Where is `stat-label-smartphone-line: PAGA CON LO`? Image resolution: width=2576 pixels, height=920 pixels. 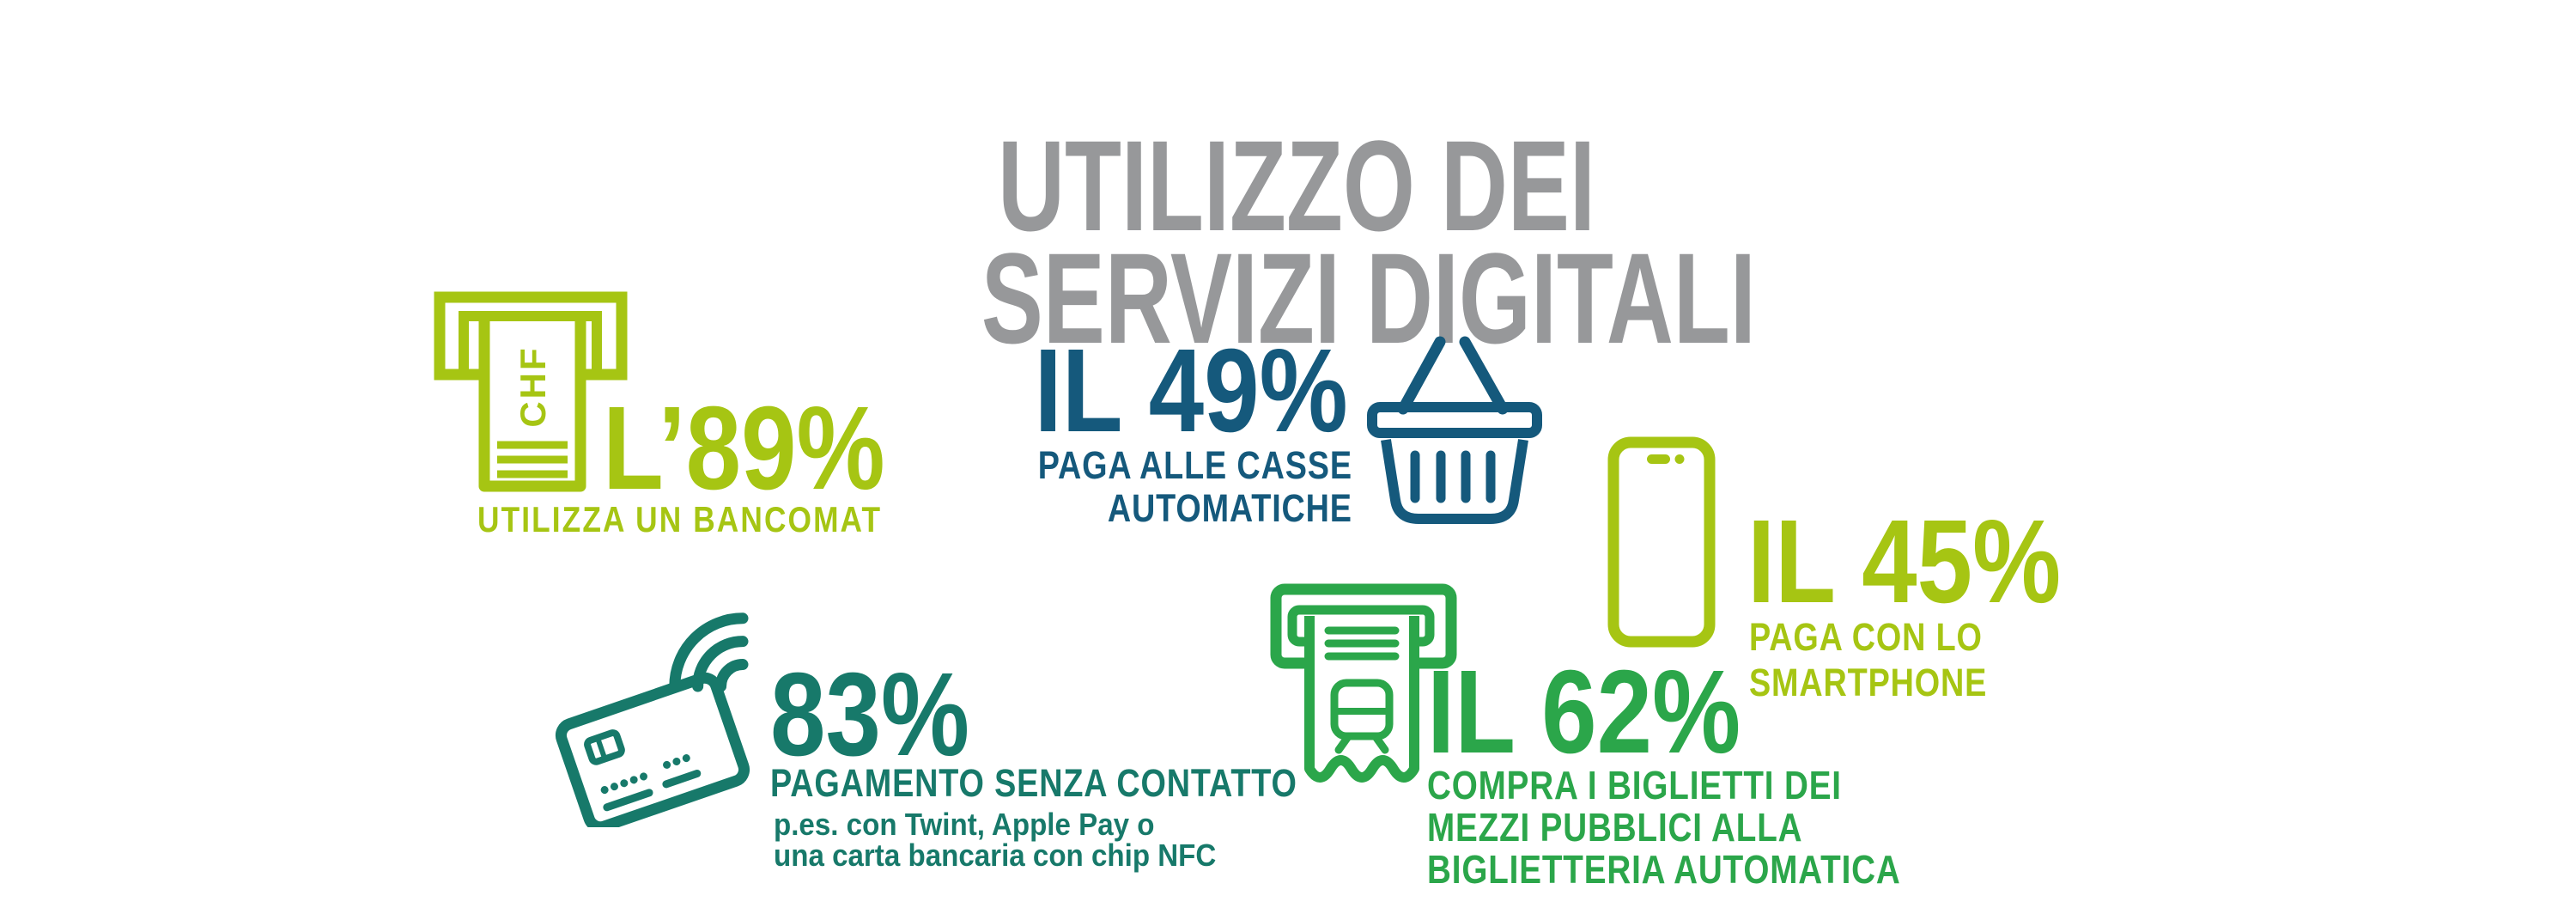
stat-label-smartphone-line: PAGA CON LO is located at coordinates (1866, 637).